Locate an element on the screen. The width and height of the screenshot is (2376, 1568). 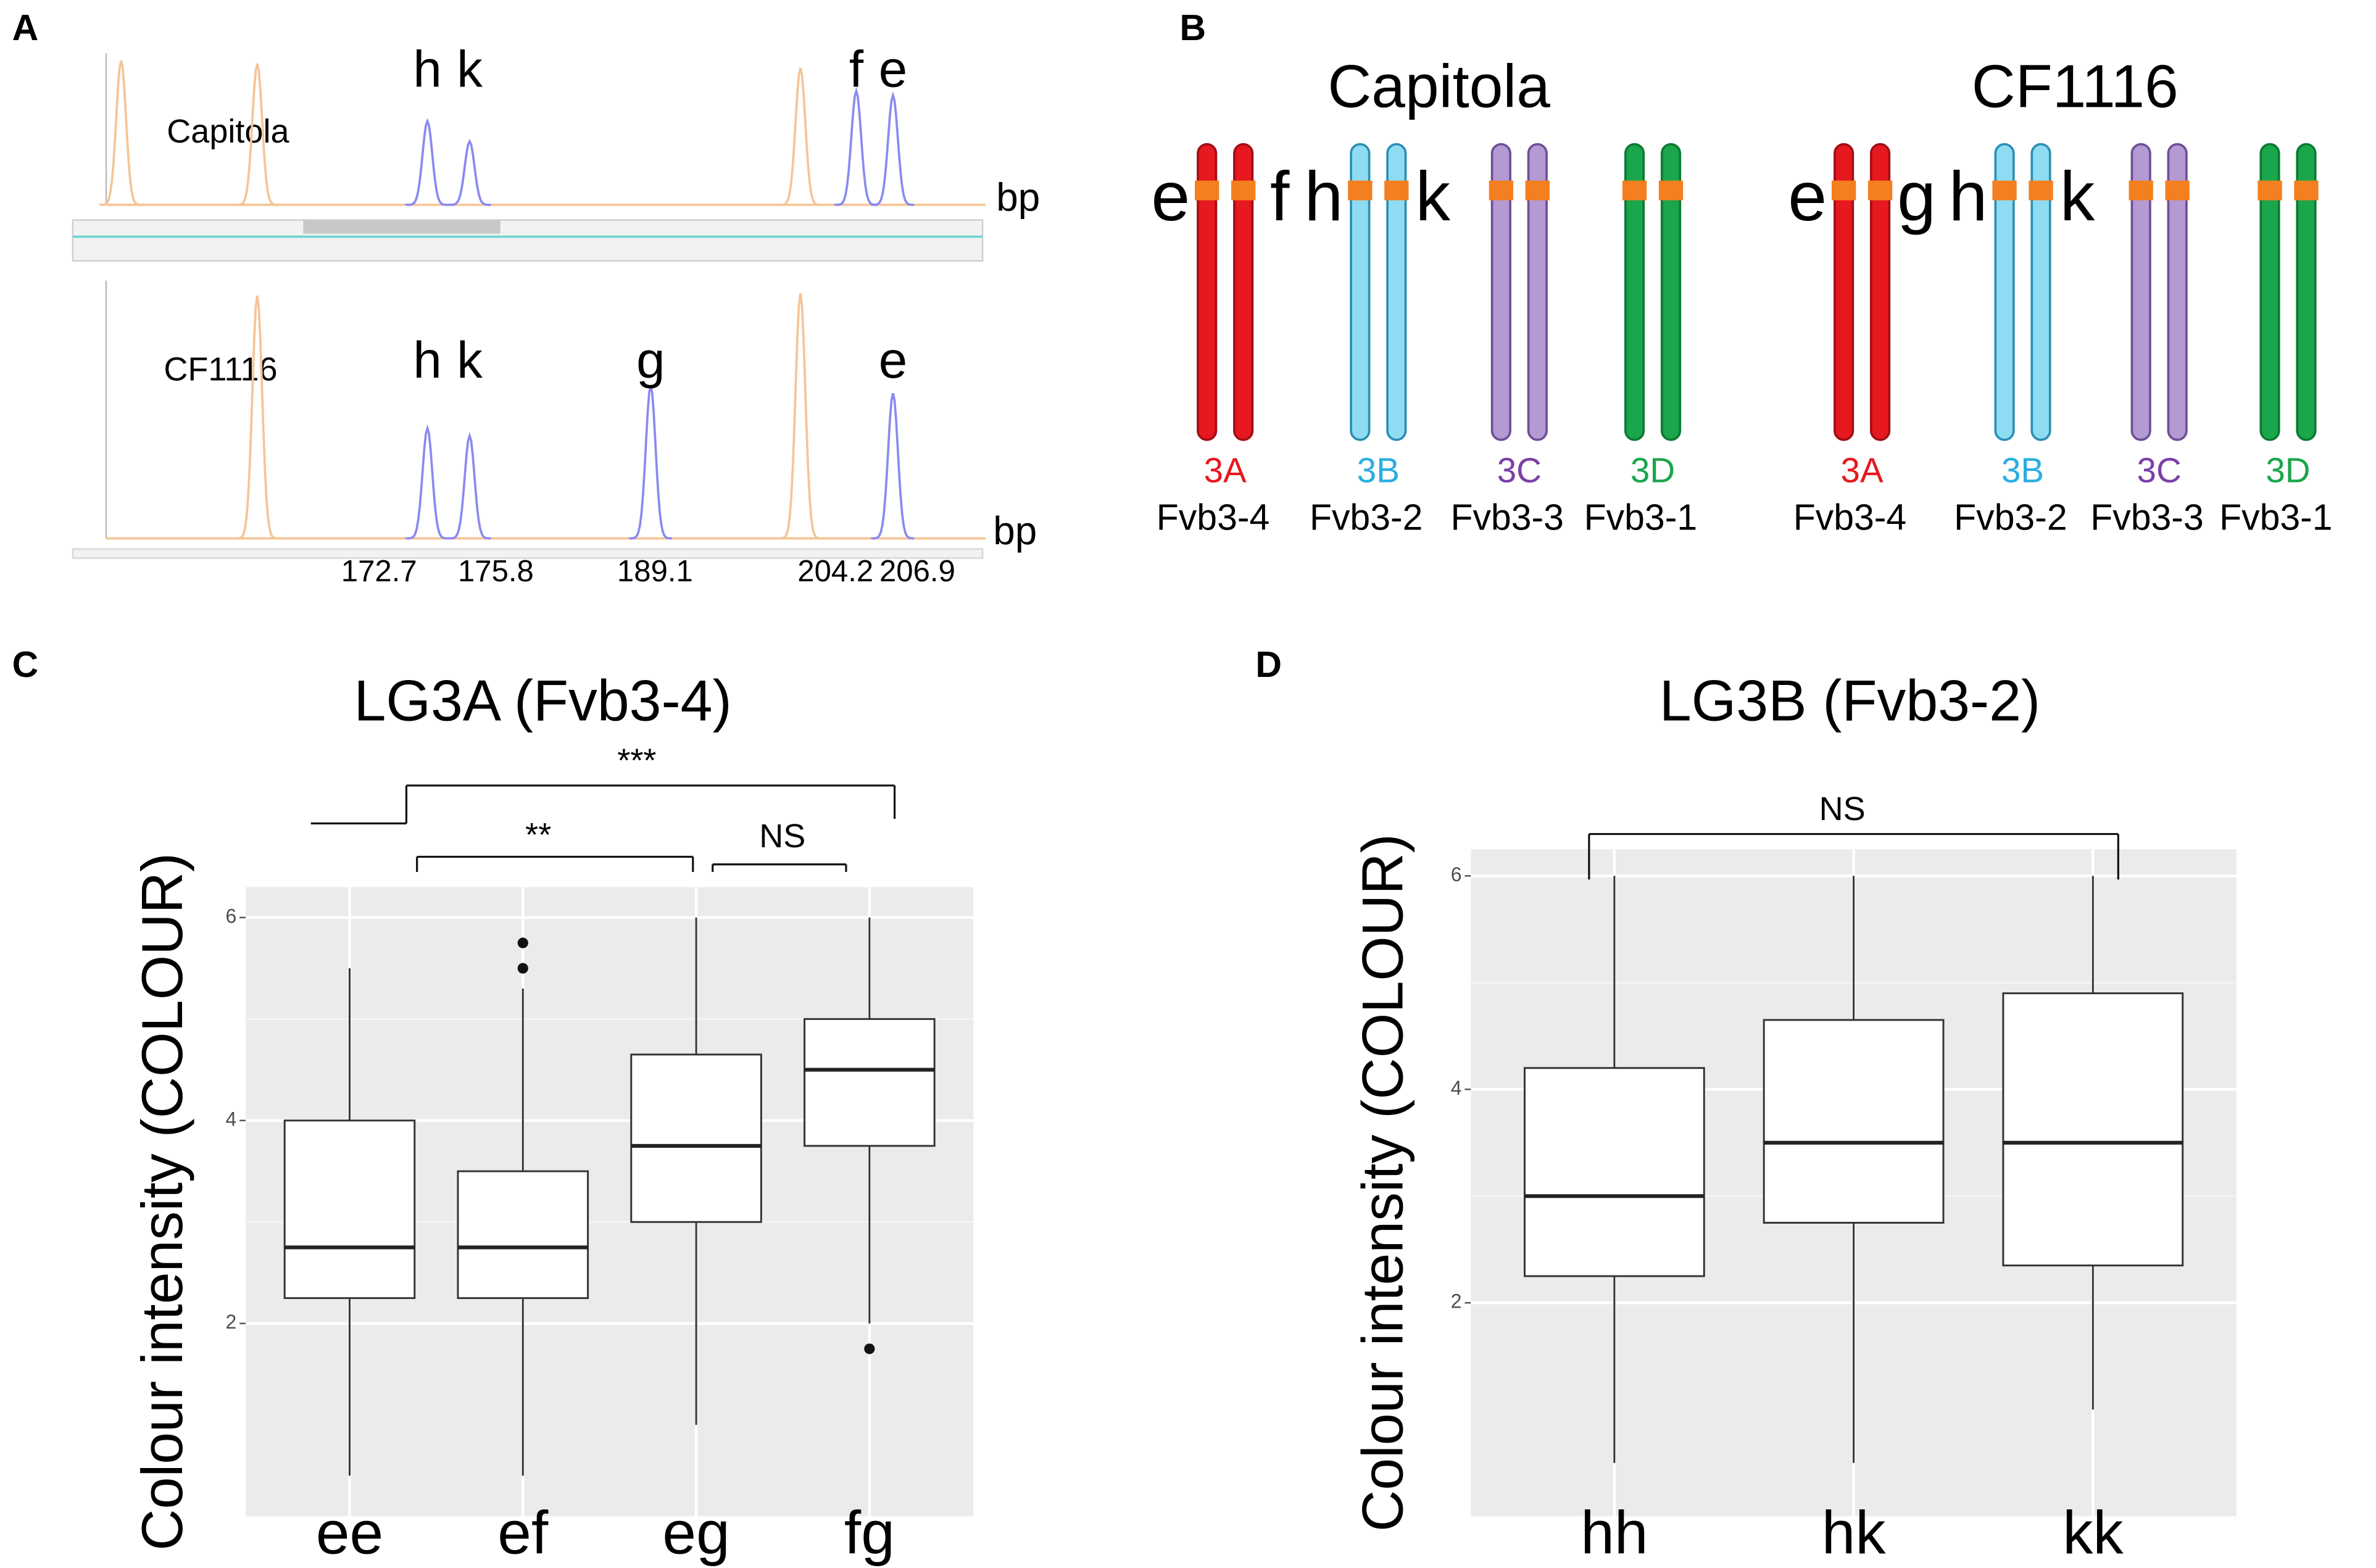
peak-label: g is located at coordinates (651, 360).